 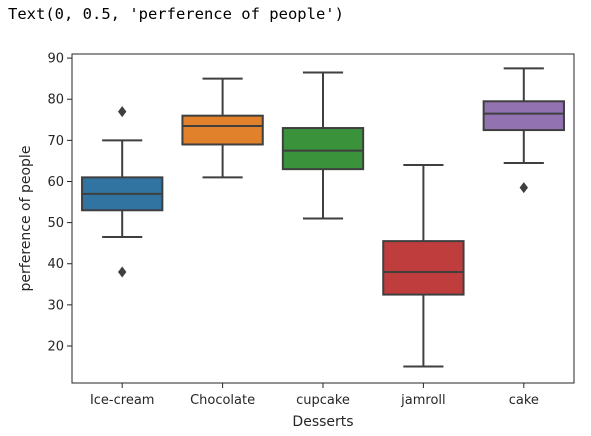 I want to click on y-tick-label: 70, so click(x=55, y=141).